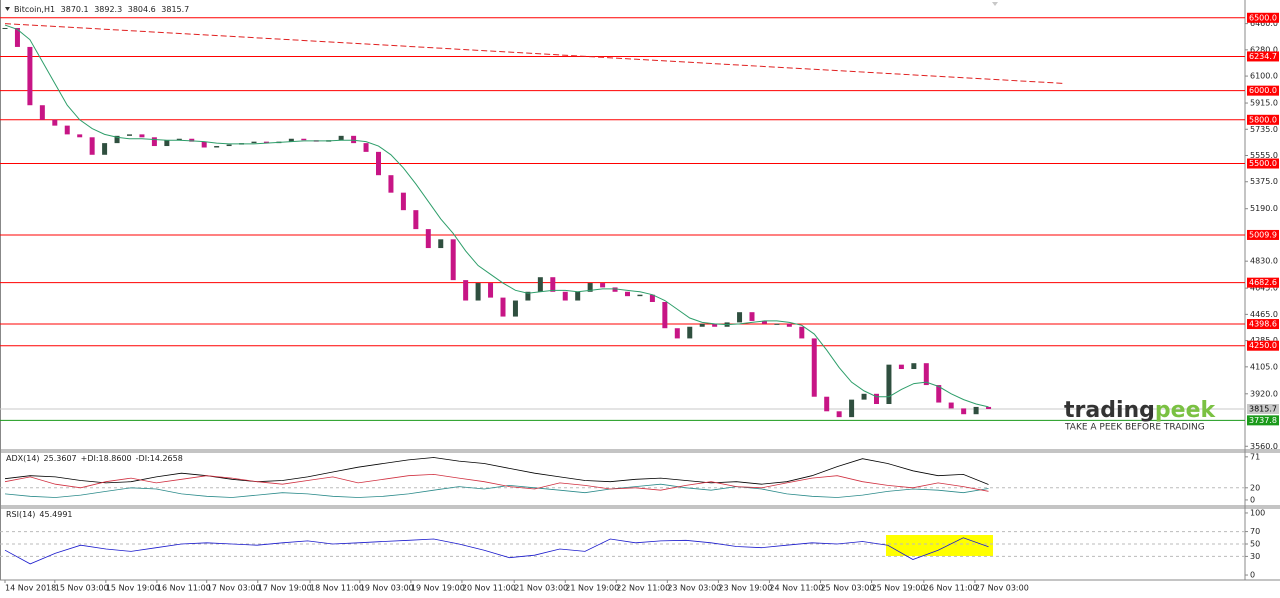 The height and width of the screenshot is (598, 1280). Describe the element at coordinates (1109, 410) in the screenshot. I see `logo-brand-main: trading` at that location.